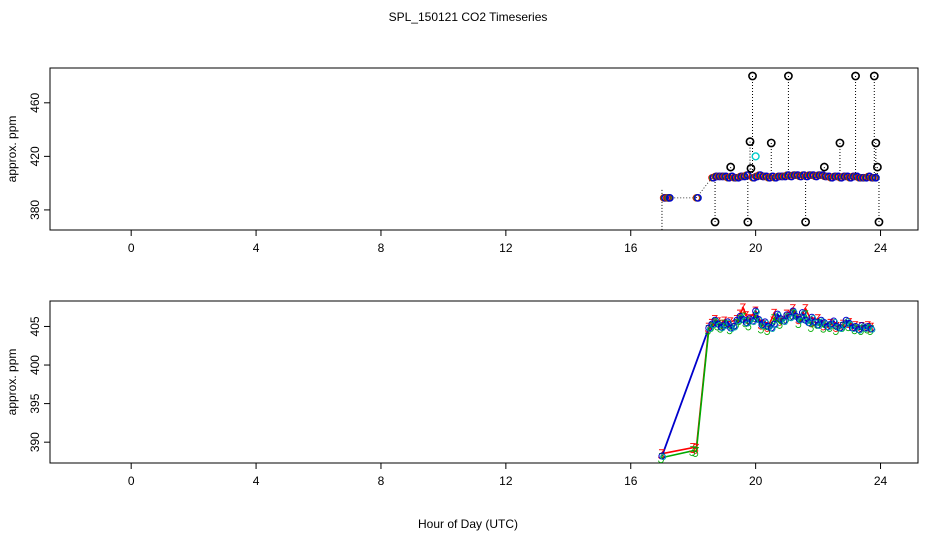 The image size is (936, 540). Describe the element at coordinates (704, 188) in the screenshot. I see `top-series-link` at that location.